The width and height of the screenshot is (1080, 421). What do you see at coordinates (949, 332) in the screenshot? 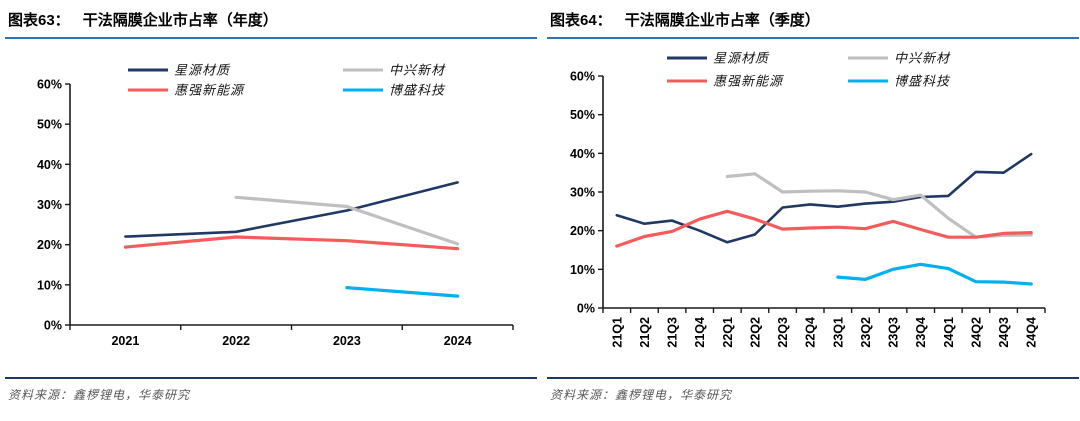
I see `x-tick-label: 24Q1` at bounding box center [949, 332].